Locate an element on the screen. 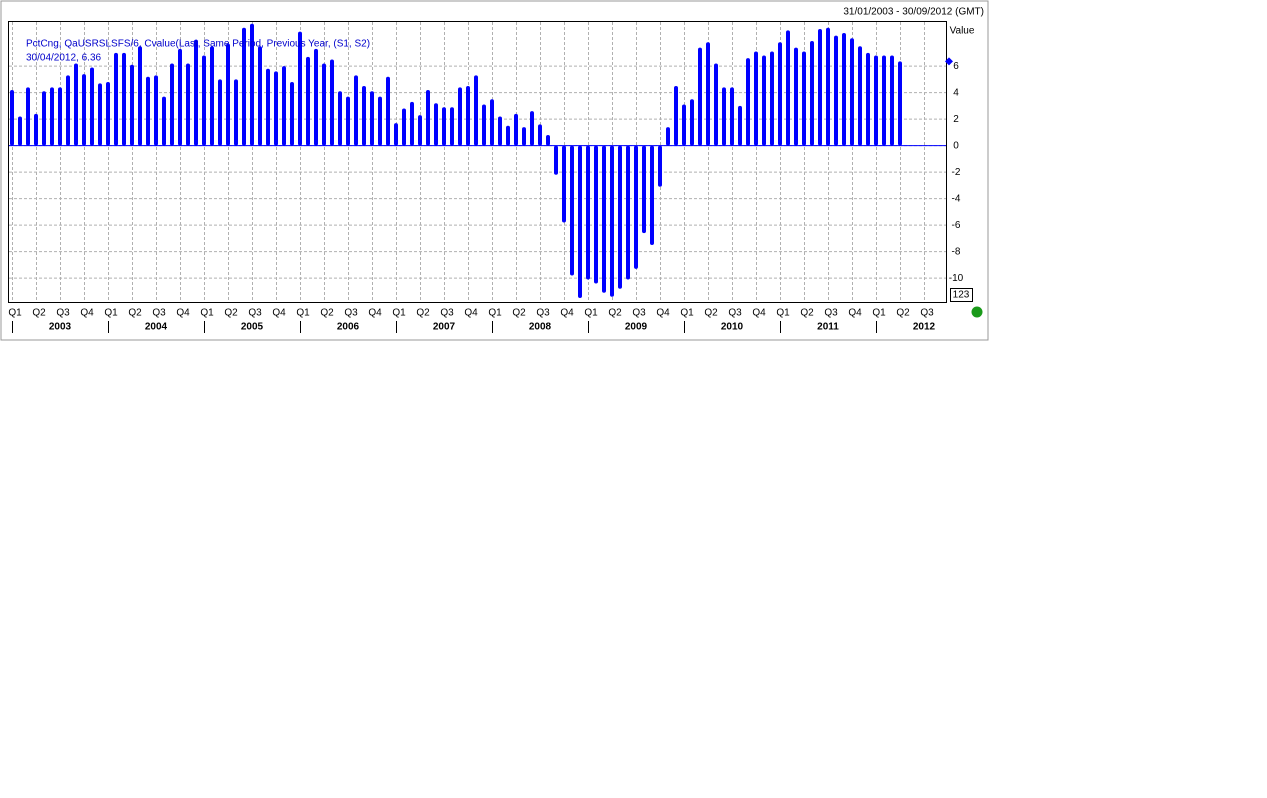 This screenshot has width=1267, height=798. year-label: 2011 is located at coordinates (828, 327).